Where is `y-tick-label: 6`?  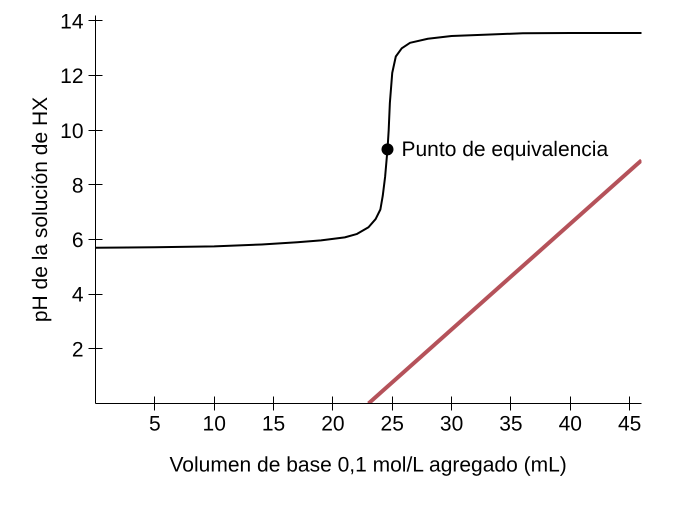
y-tick-label: 6 is located at coordinates (78, 240).